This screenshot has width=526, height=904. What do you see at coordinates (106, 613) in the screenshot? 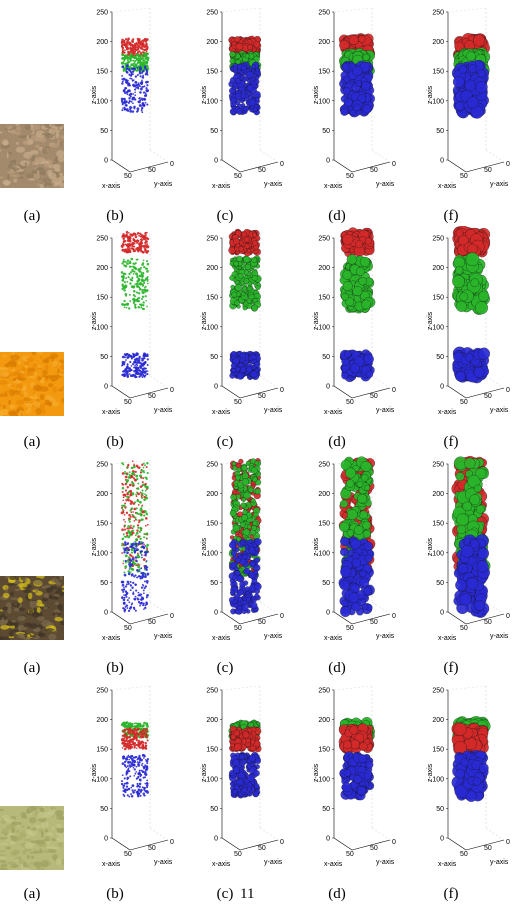
I see `z-tick-label: 0` at bounding box center [106, 613].